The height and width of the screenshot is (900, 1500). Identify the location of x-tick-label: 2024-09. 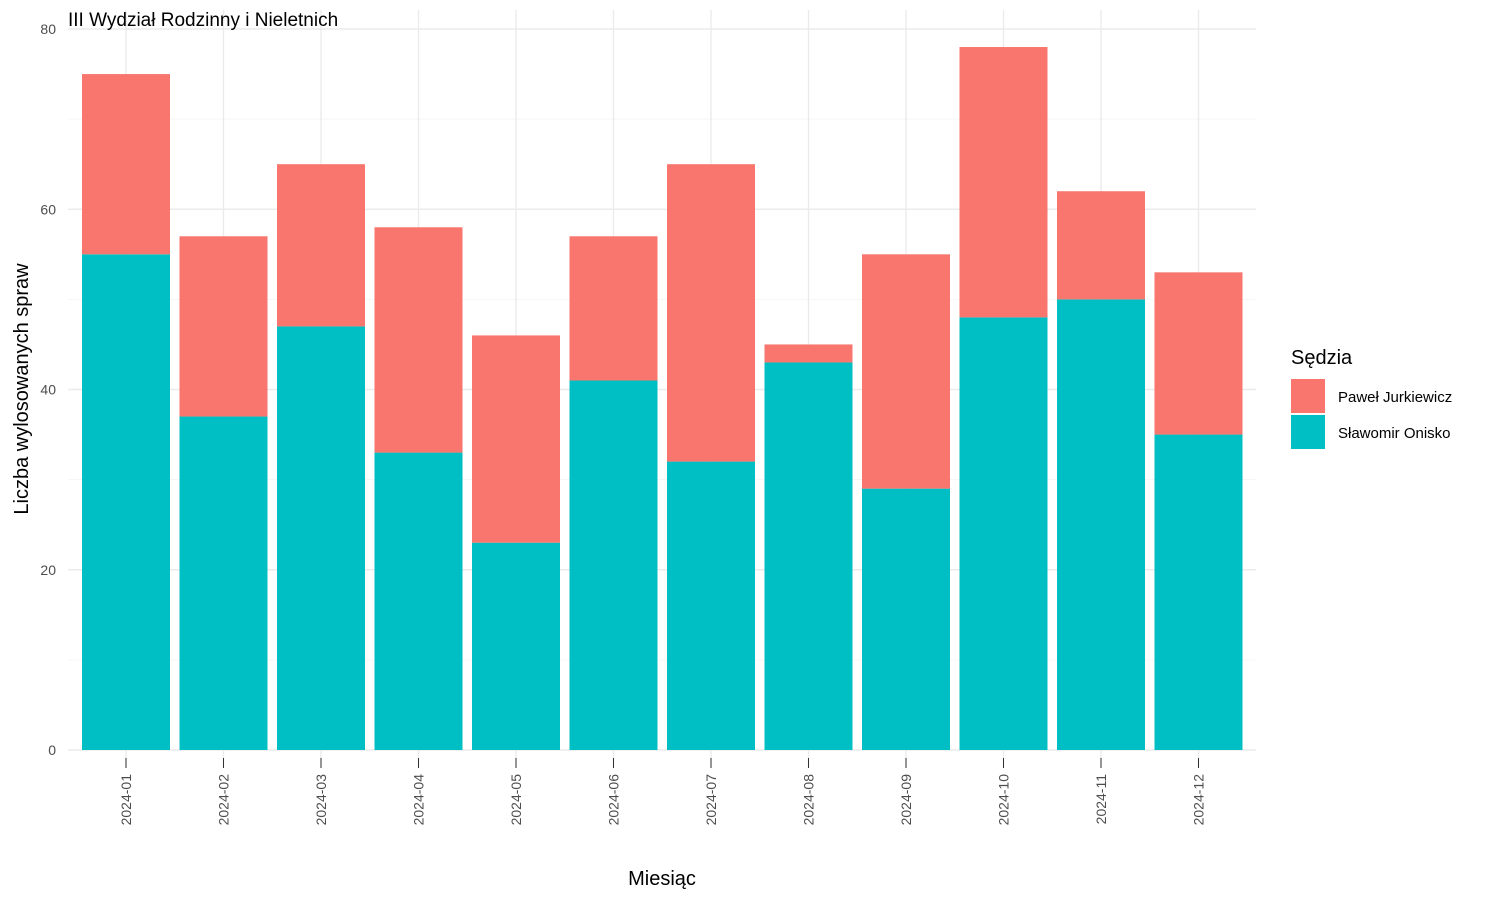
(906, 800).